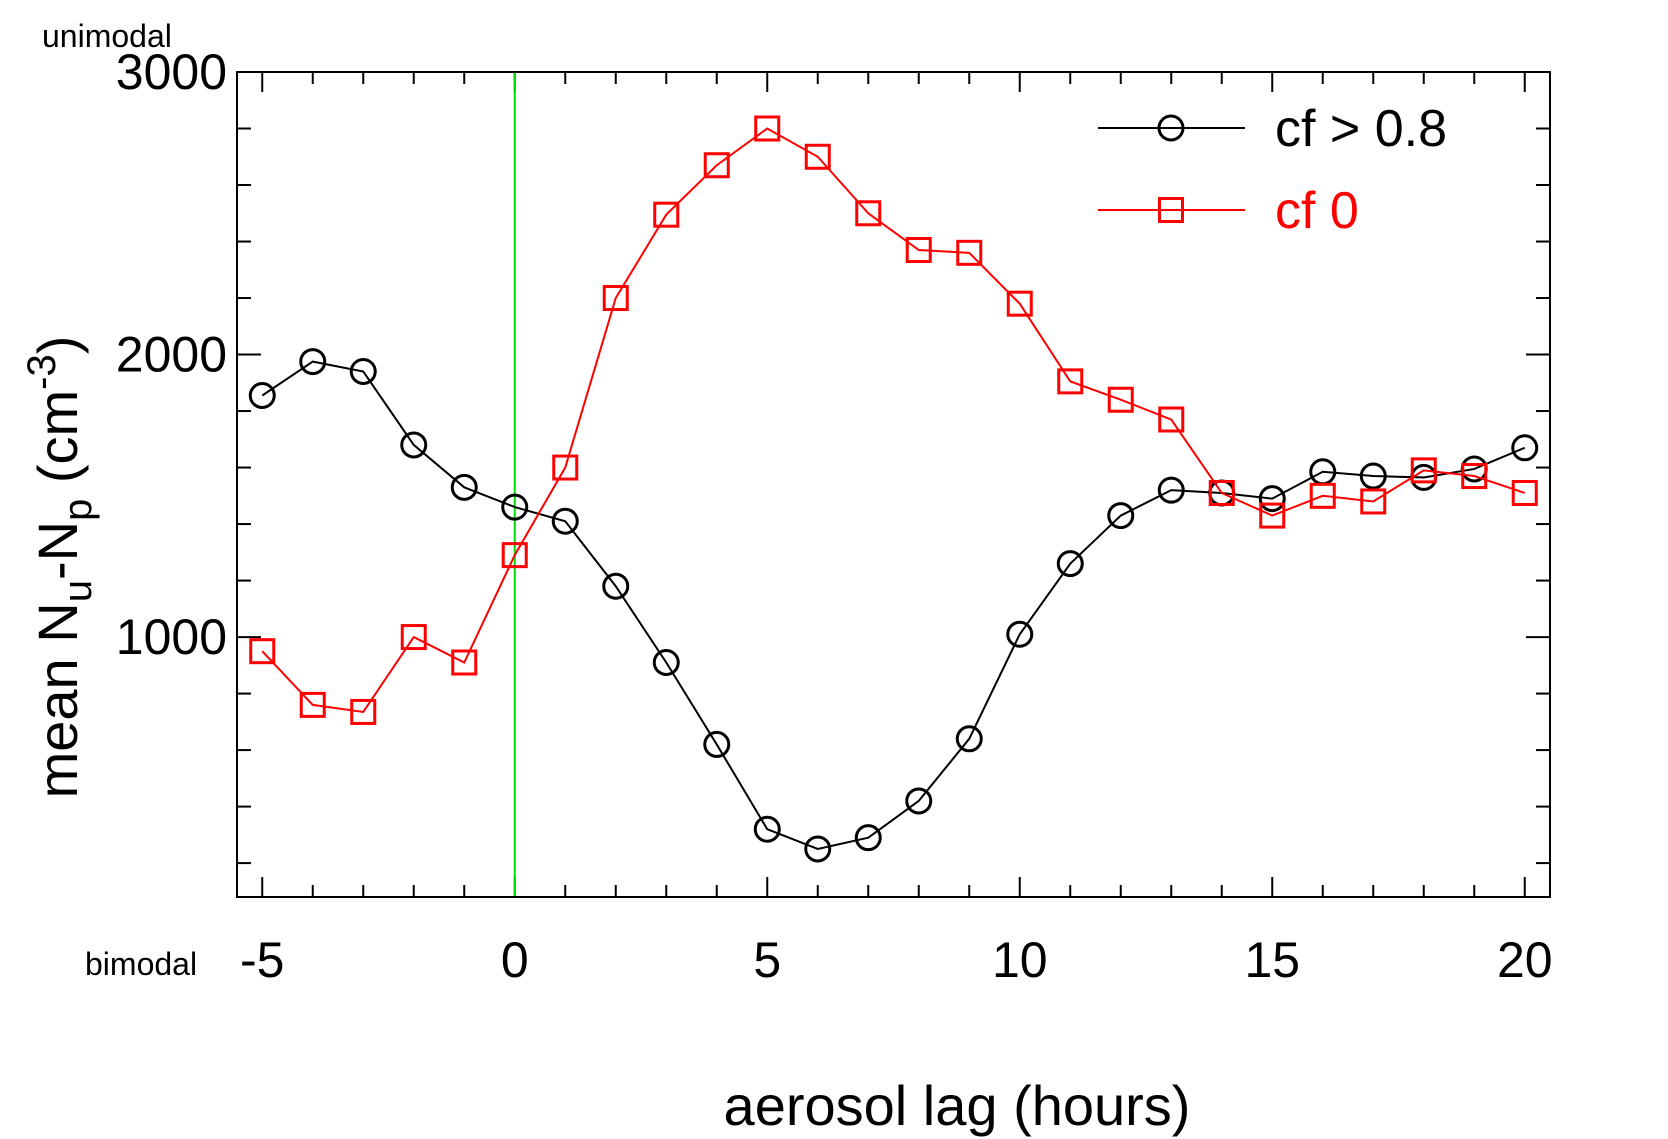  What do you see at coordinates (141, 964) in the screenshot?
I see `annotation-bimodal: bimodal` at bounding box center [141, 964].